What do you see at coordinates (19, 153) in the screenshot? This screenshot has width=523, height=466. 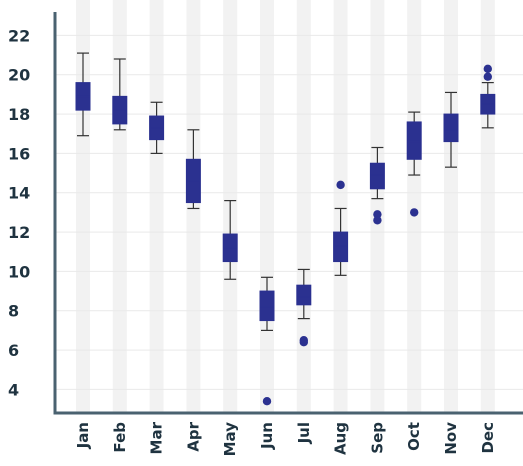 I see `y-tick-label-16: 16` at bounding box center [19, 153].